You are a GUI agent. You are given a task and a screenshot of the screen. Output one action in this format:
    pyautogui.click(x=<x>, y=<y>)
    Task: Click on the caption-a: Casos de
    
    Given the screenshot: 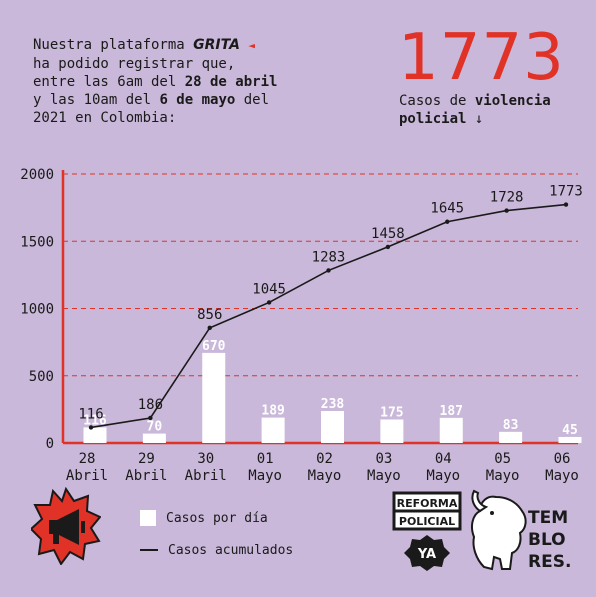 What is the action you would take?
    pyautogui.click(x=437, y=101)
    